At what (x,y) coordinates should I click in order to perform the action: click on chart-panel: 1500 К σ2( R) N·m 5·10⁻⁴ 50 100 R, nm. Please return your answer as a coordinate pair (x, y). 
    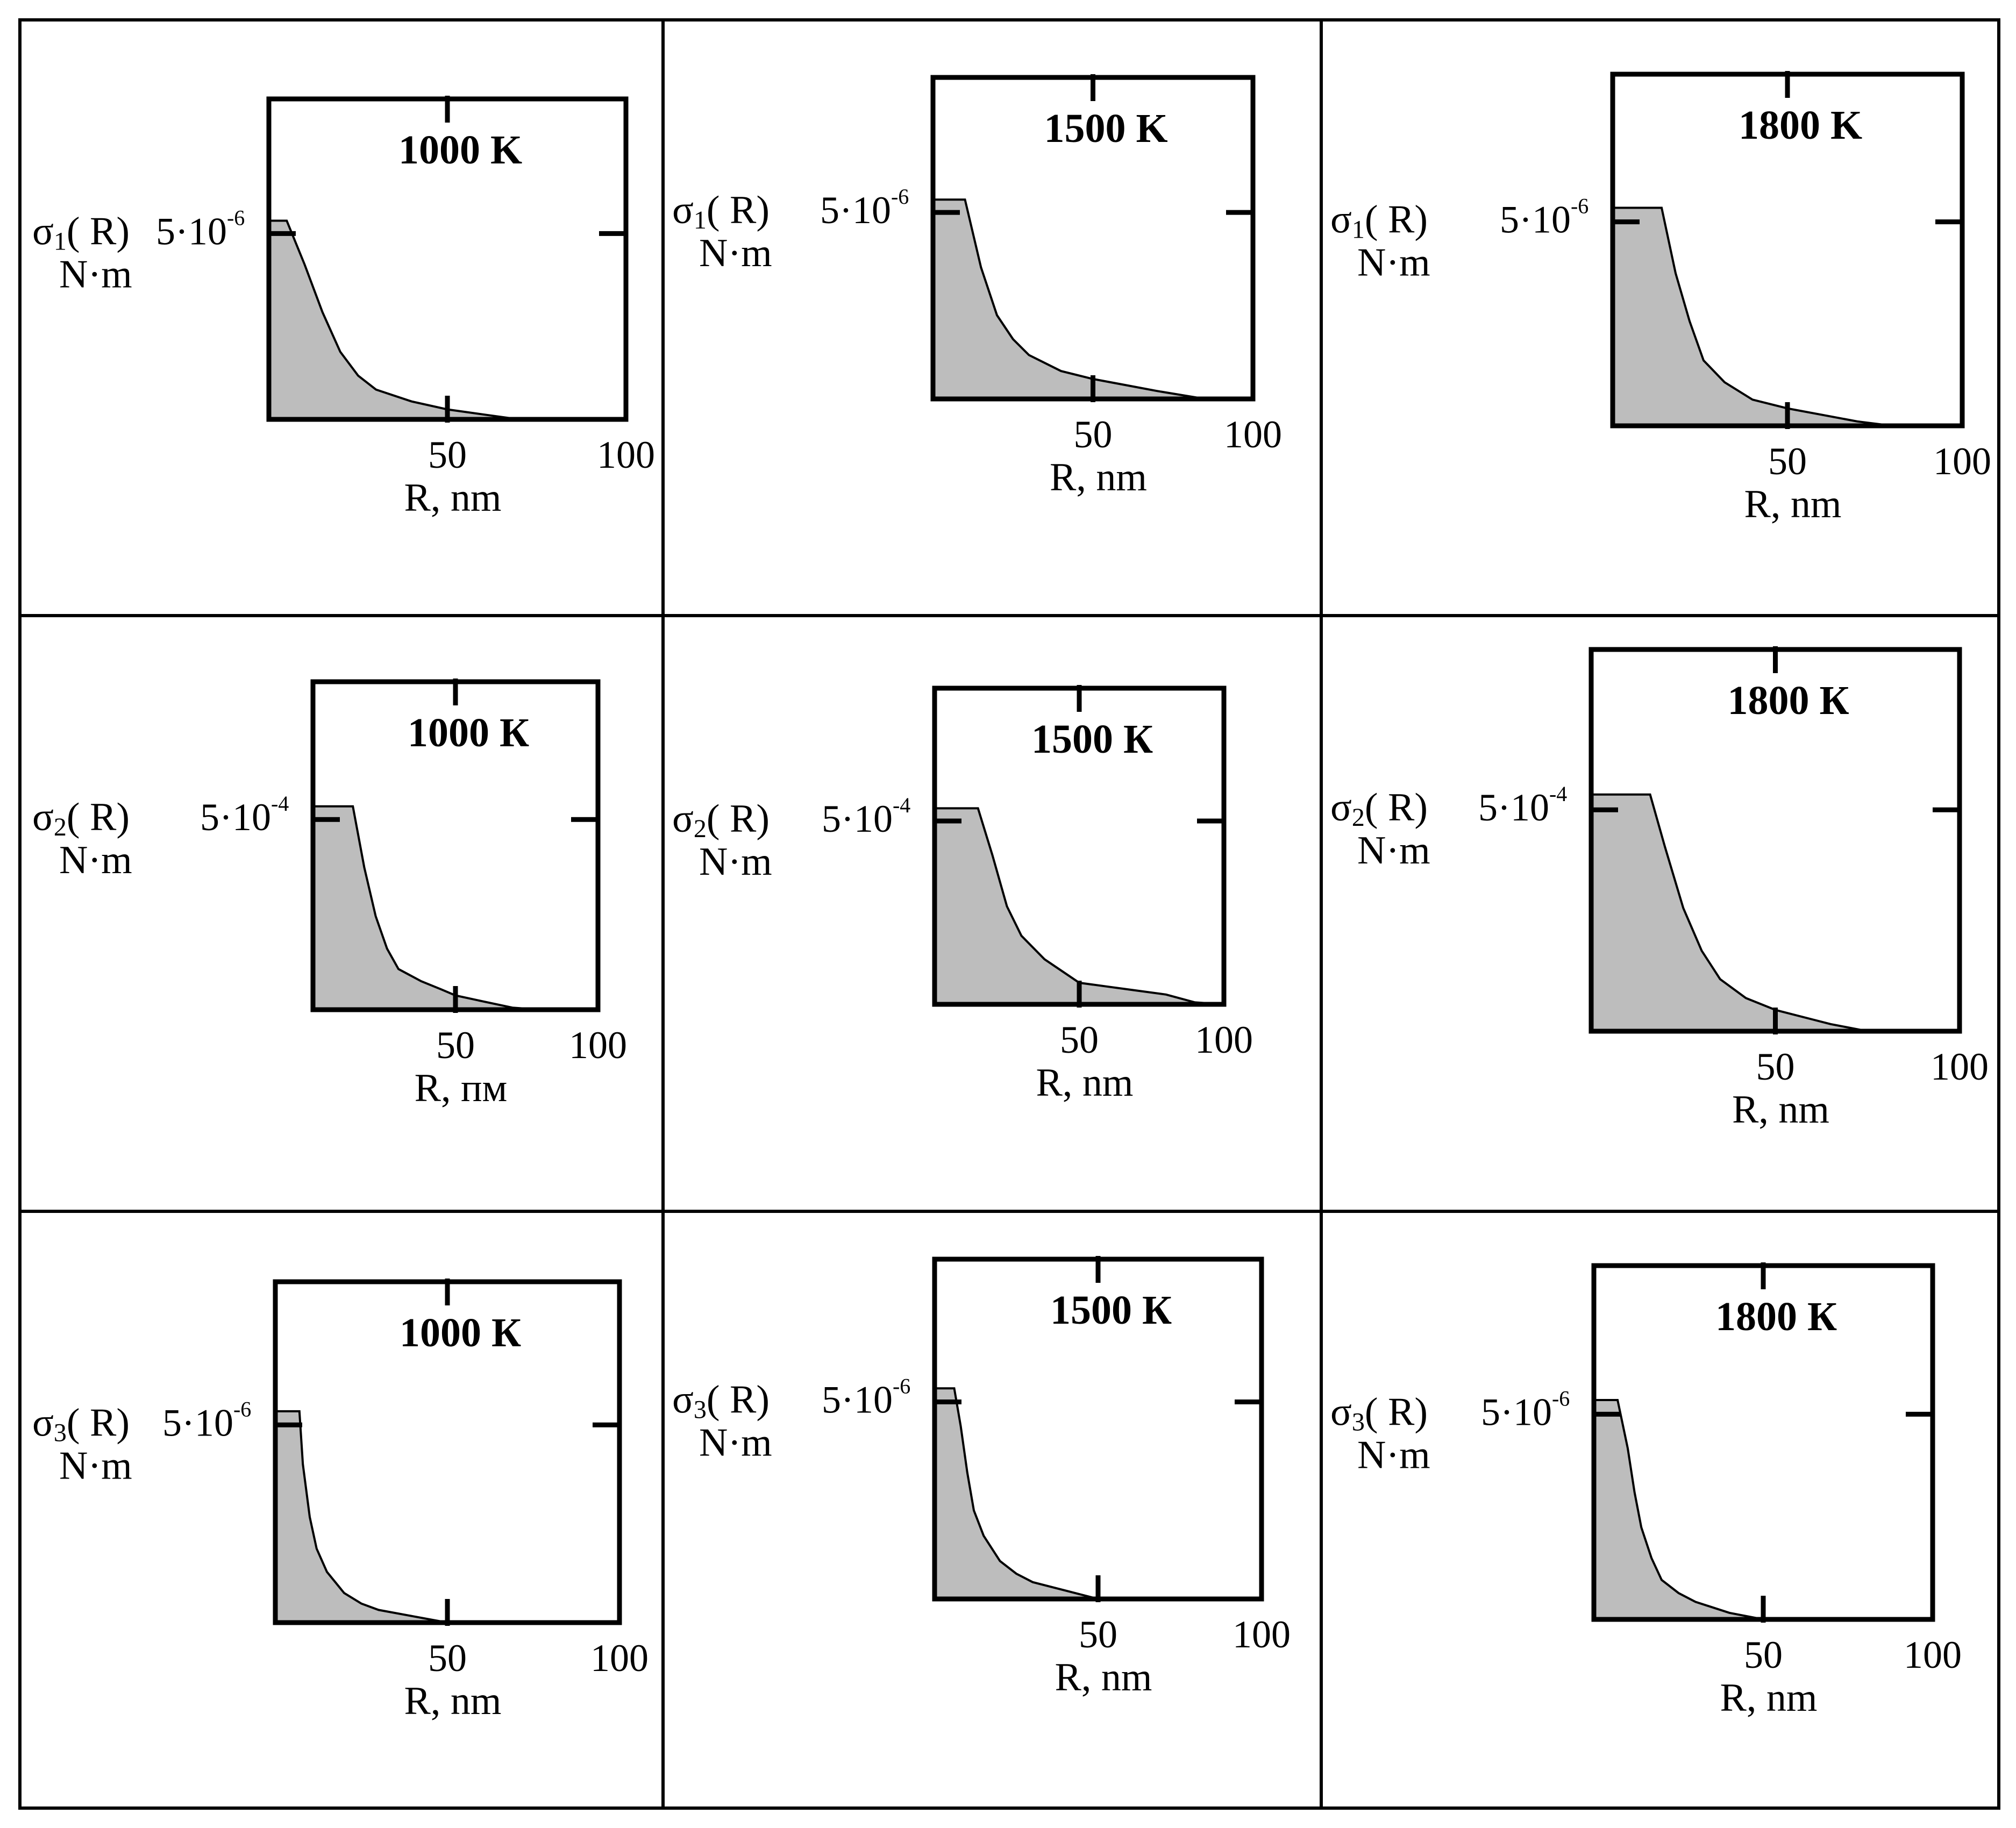
    Looking at the image, I should click on (988, 912).